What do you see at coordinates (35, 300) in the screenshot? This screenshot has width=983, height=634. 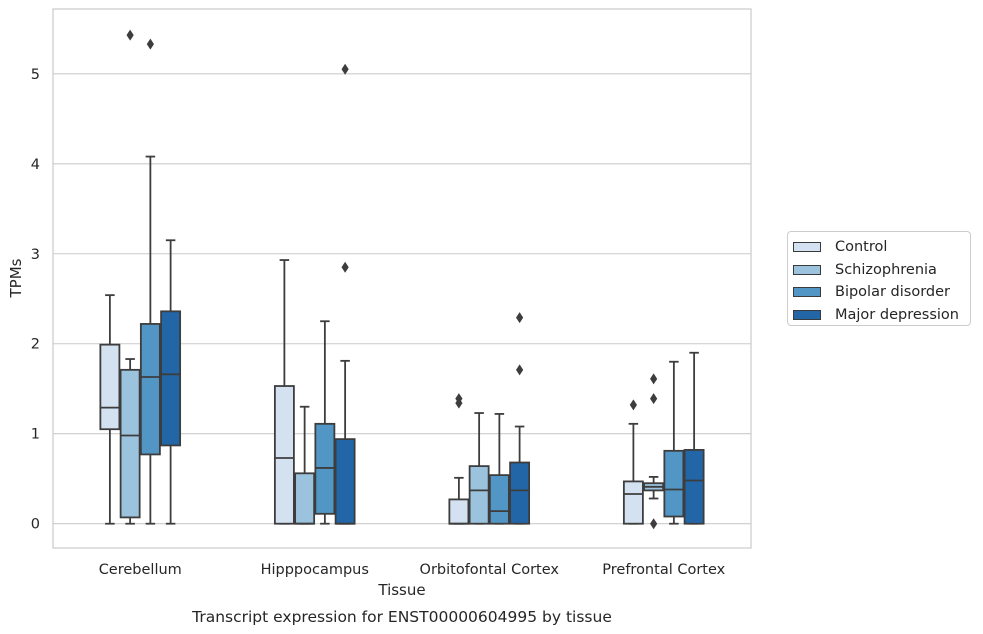 I see `y-tick-labels: 0 1 2 3 4 5` at bounding box center [35, 300].